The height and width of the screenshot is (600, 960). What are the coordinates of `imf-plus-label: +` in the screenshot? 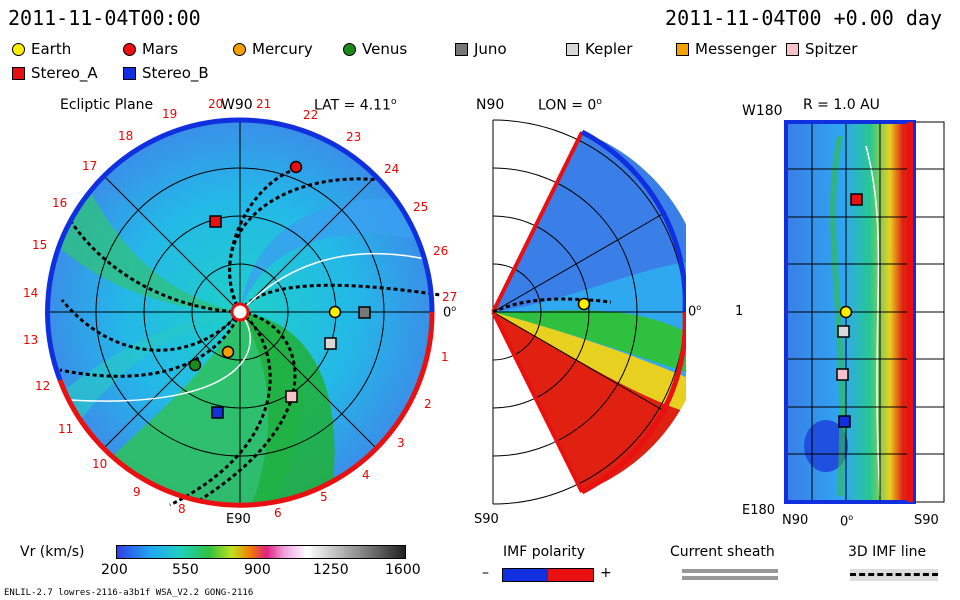 It's located at (606, 573).